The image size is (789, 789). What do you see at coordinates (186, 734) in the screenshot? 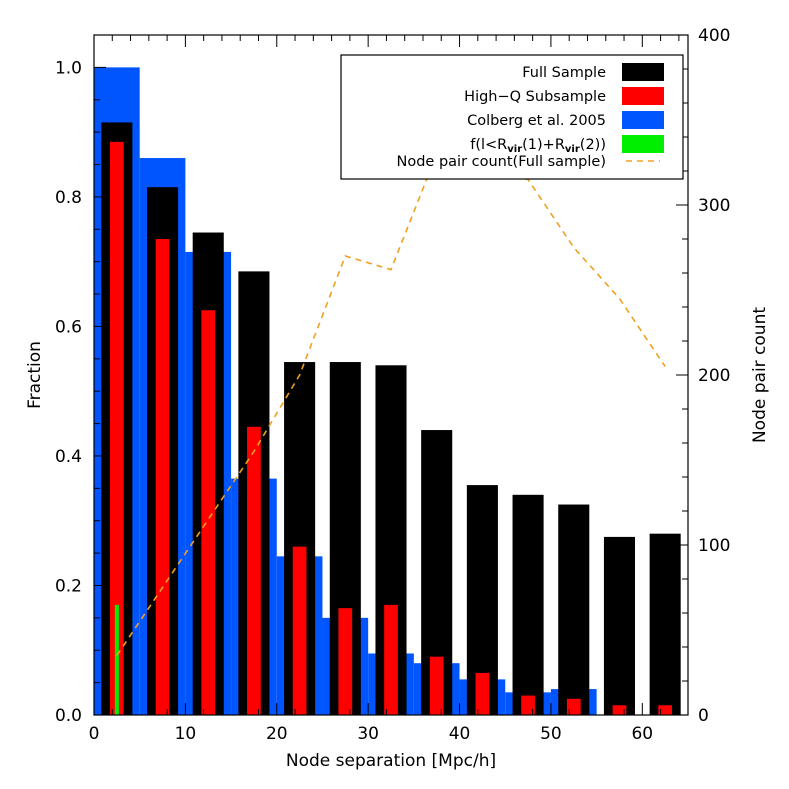
I see `x-tick-label: 10` at bounding box center [186, 734].